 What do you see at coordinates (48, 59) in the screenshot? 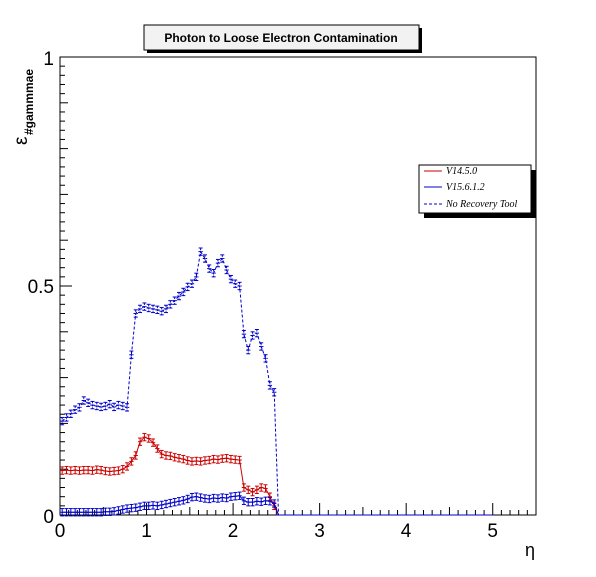
I see `y-tick-label: 1` at bounding box center [48, 59].